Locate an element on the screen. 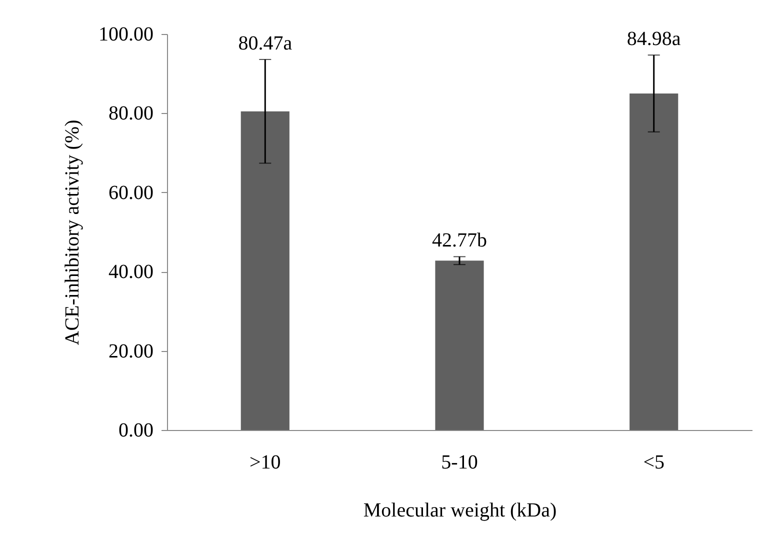  x-tick-label: 5-10 is located at coordinates (459, 463).